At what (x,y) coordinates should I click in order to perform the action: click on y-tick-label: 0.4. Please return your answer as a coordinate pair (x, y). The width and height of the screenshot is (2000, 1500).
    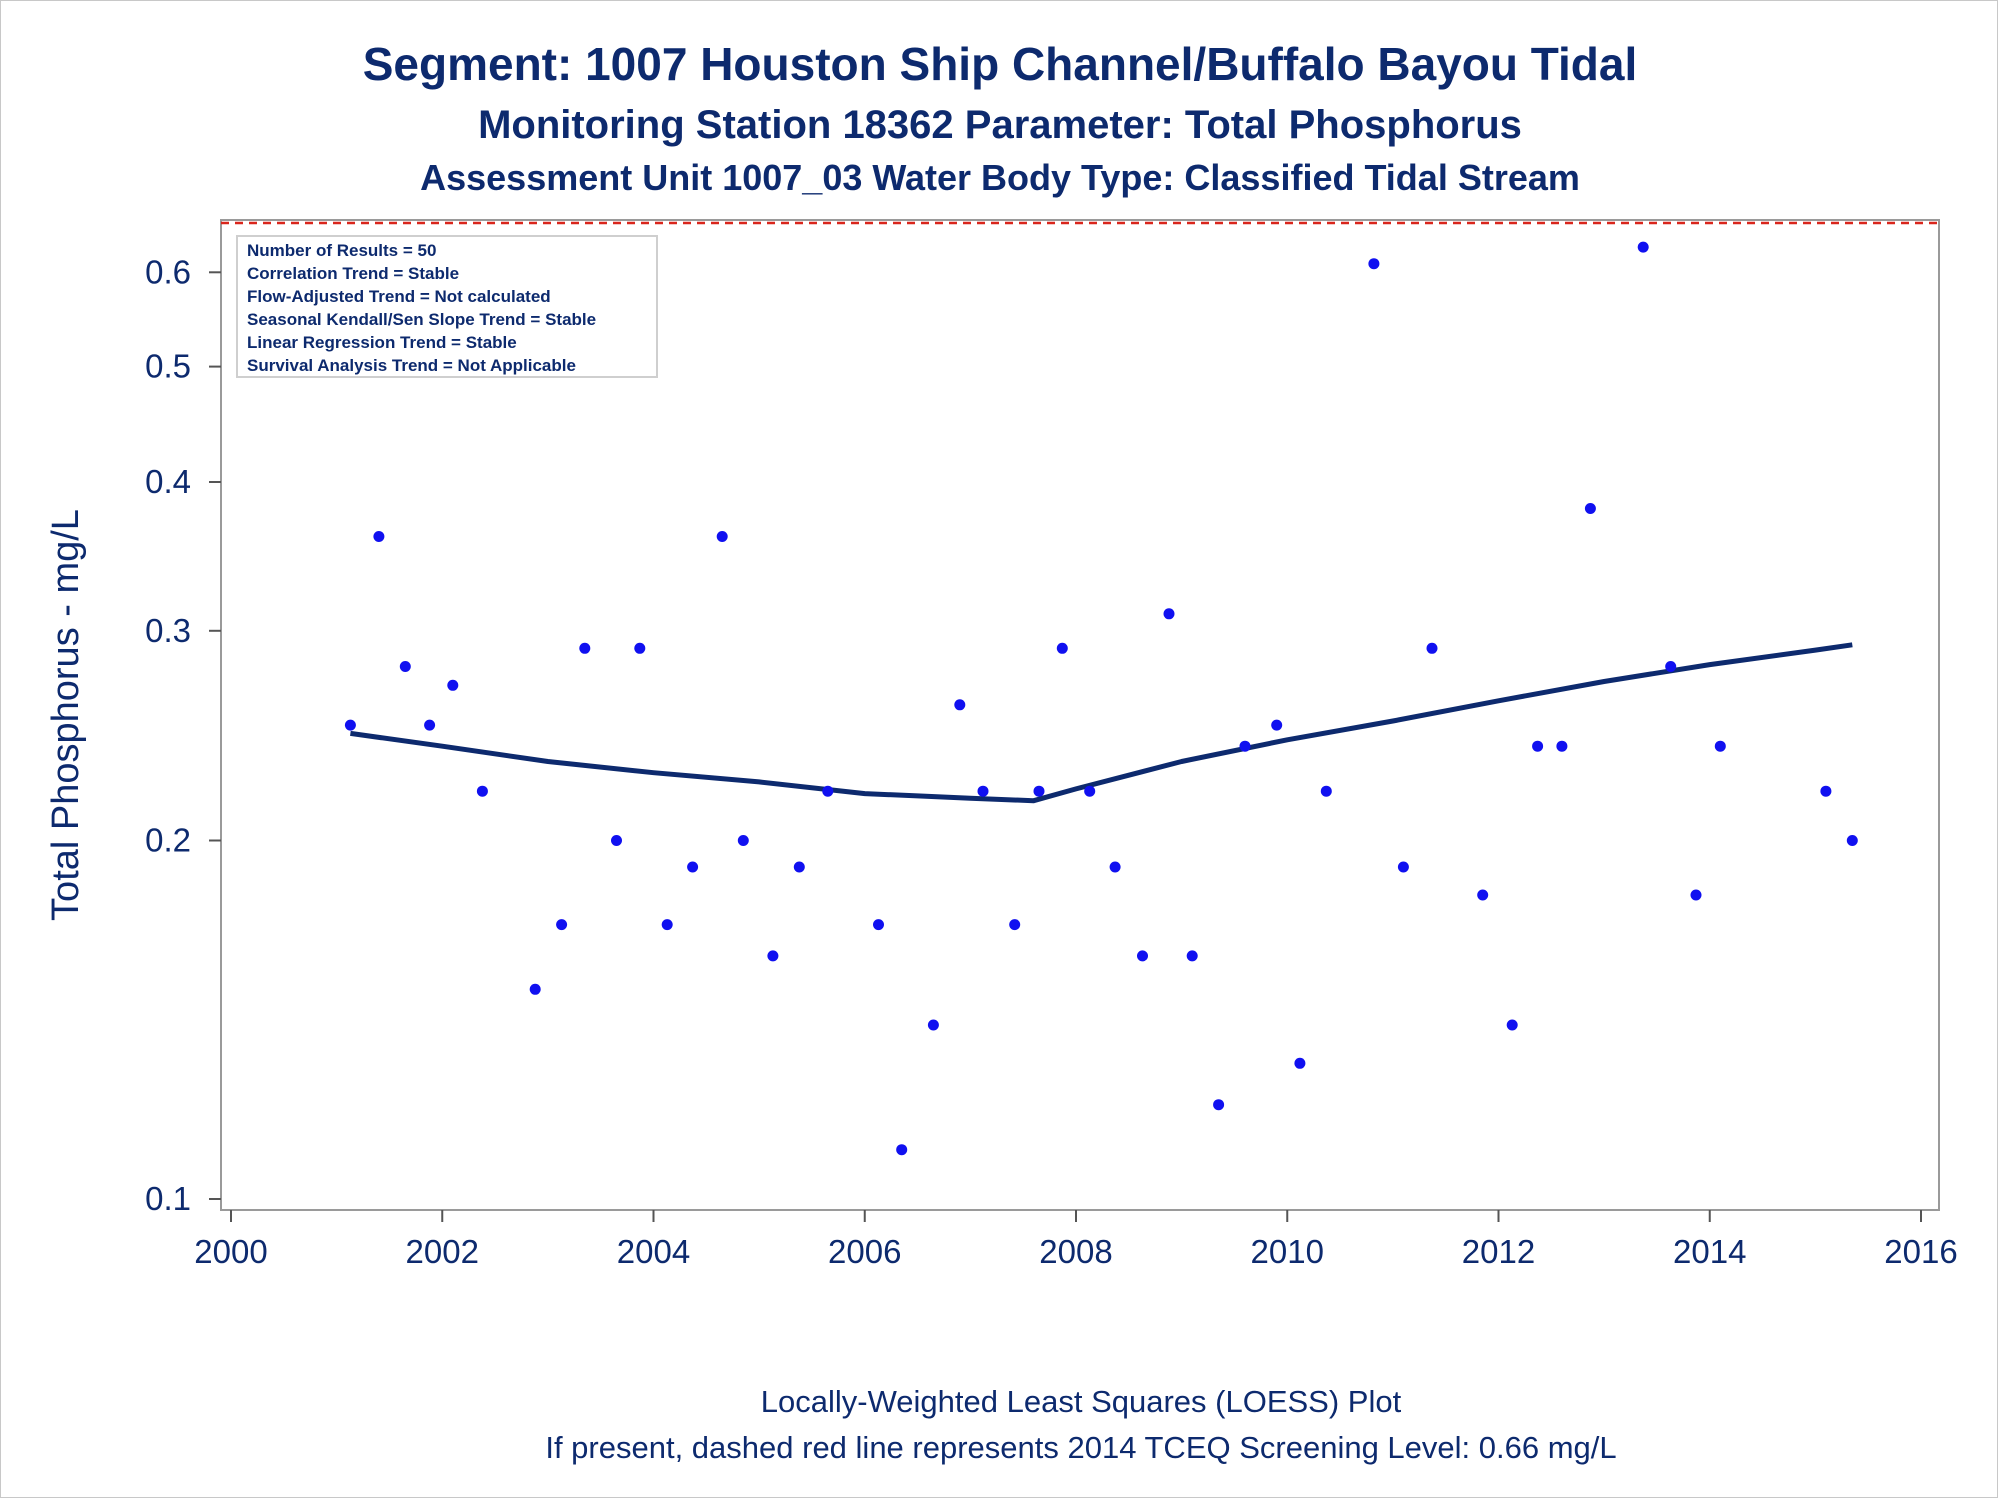
    Looking at the image, I should click on (168, 481).